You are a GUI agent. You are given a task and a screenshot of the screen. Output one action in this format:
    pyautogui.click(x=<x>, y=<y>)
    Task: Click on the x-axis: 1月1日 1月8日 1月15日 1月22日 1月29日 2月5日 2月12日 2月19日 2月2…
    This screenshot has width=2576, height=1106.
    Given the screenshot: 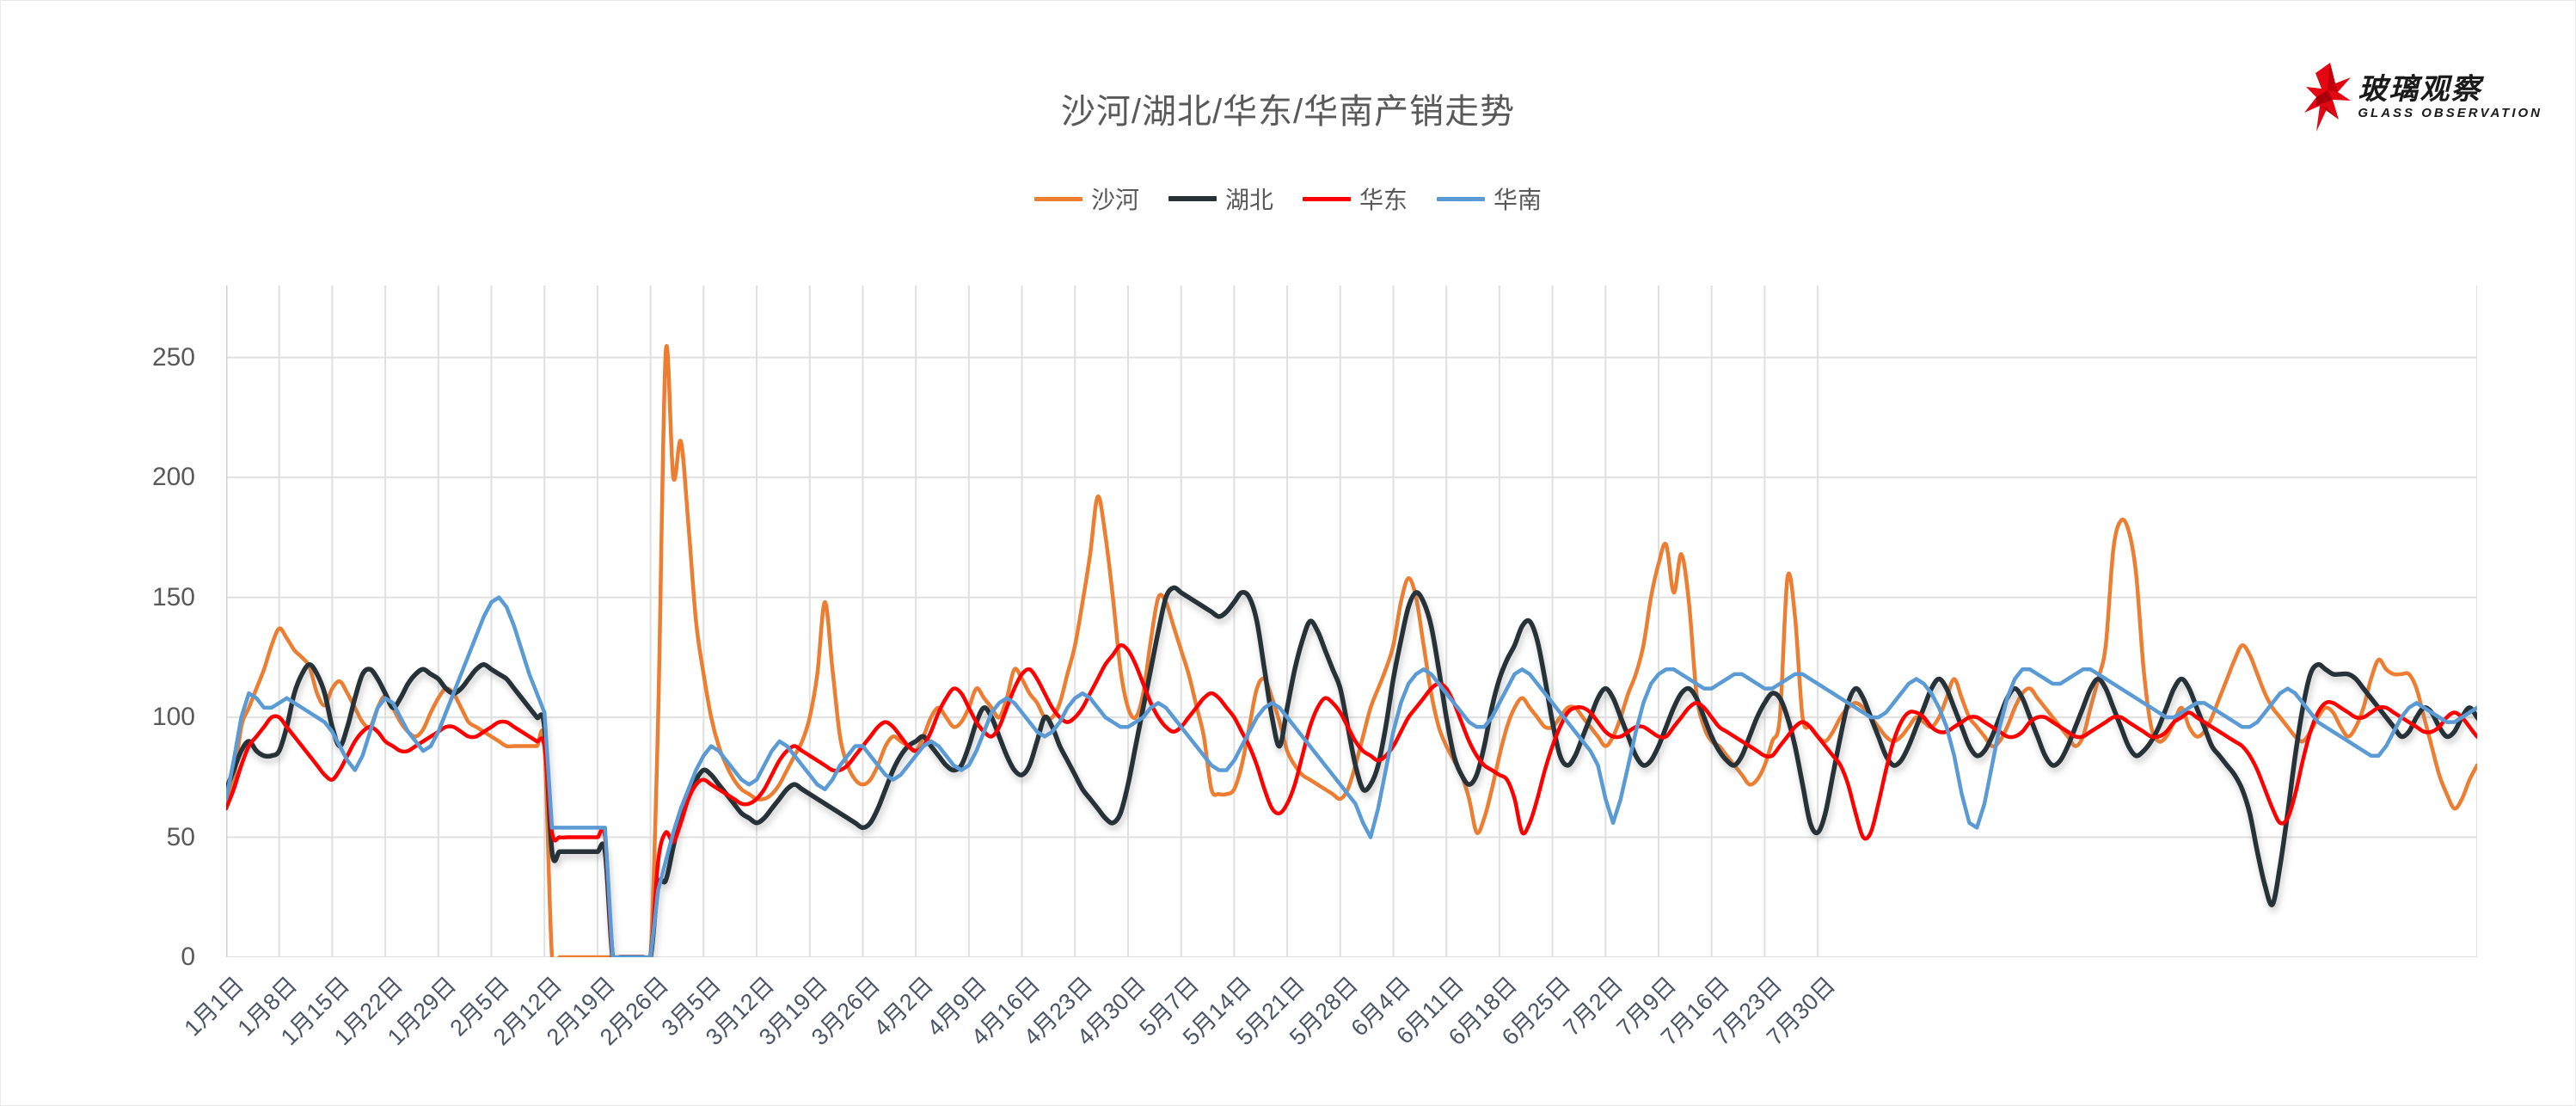 What is the action you would take?
    pyautogui.click(x=1328, y=1026)
    